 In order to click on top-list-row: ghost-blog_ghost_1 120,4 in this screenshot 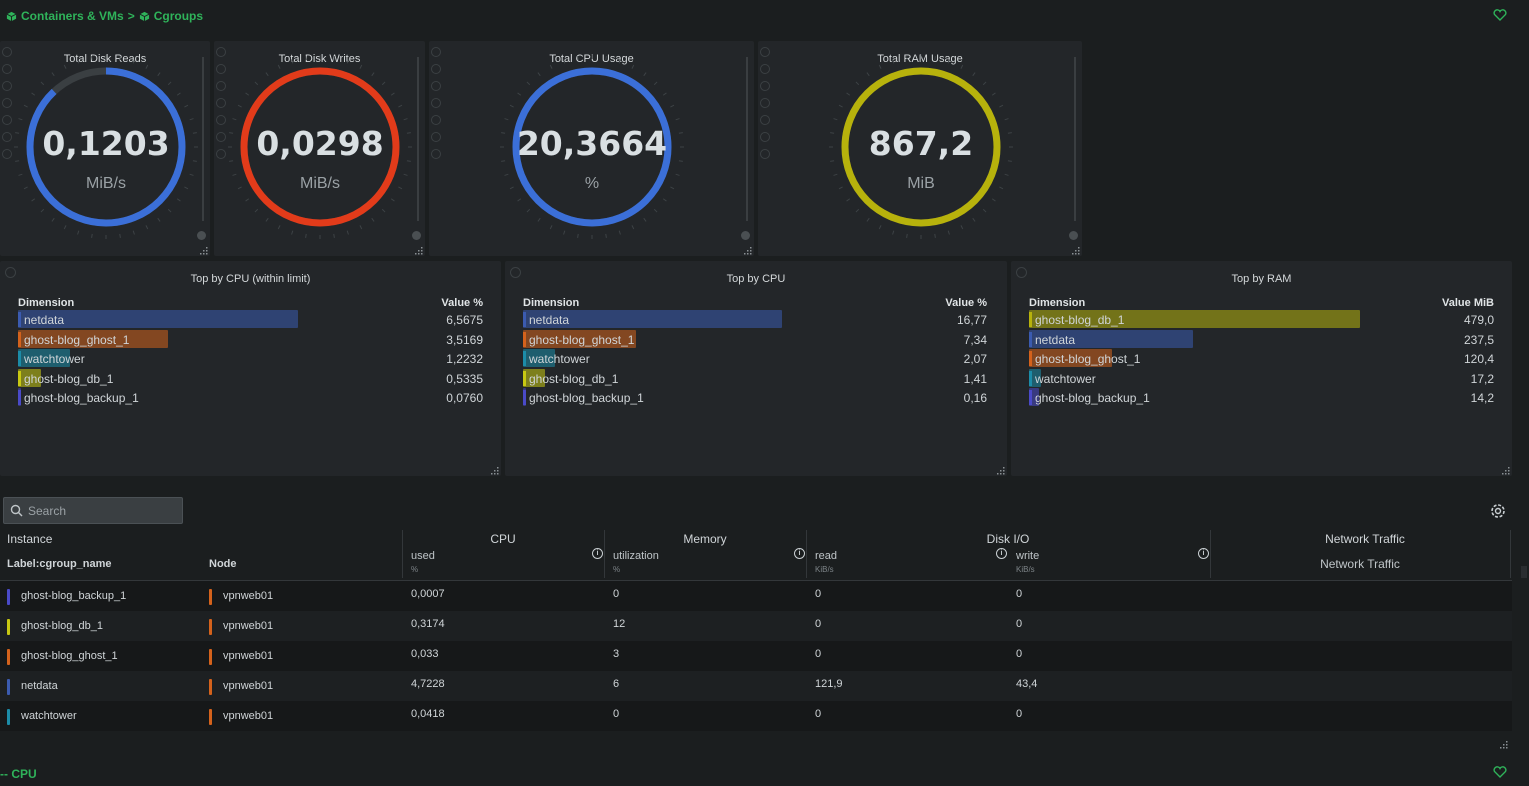, I will do `click(1261, 358)`.